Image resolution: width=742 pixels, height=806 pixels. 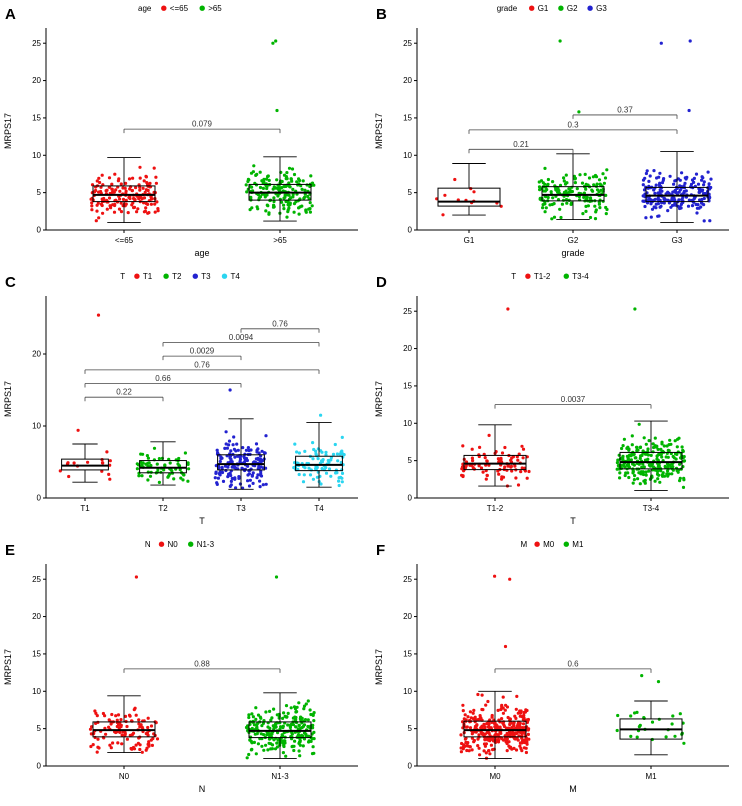 I want to click on box-T2, so click(x=163, y=463).